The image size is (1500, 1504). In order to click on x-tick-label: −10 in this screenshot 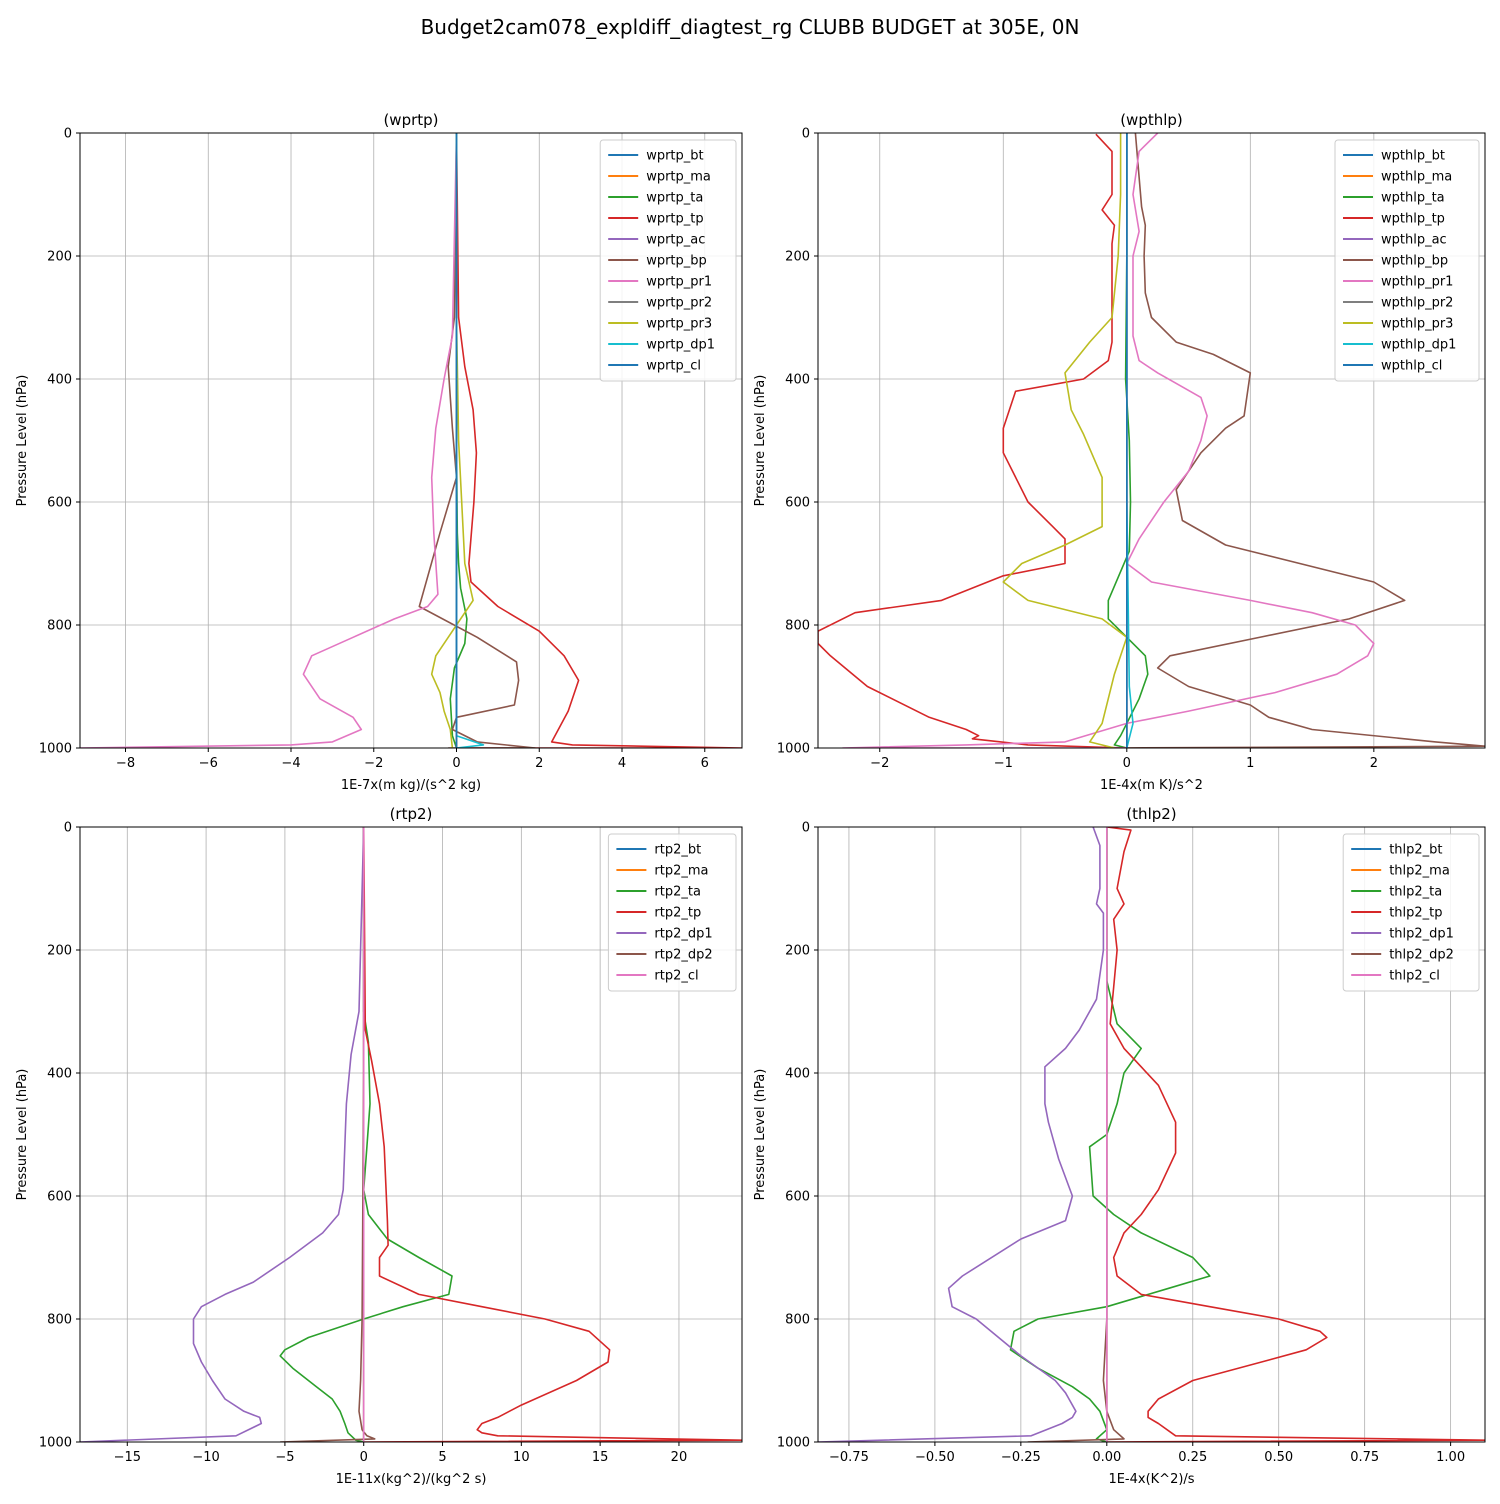, I will do `click(205, 1457)`.